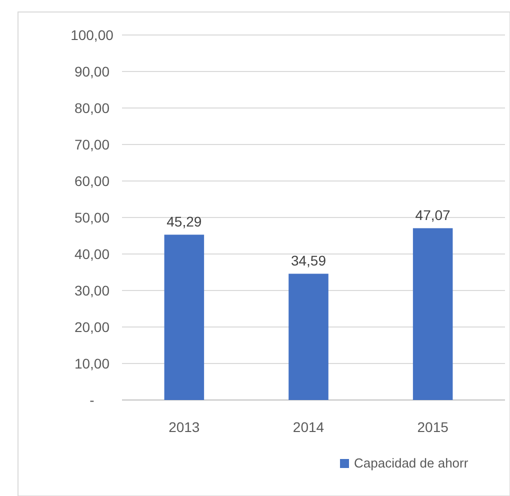 The image size is (510, 496). What do you see at coordinates (411, 463) in the screenshot?
I see `legend-label: Capacidad de ahorr` at bounding box center [411, 463].